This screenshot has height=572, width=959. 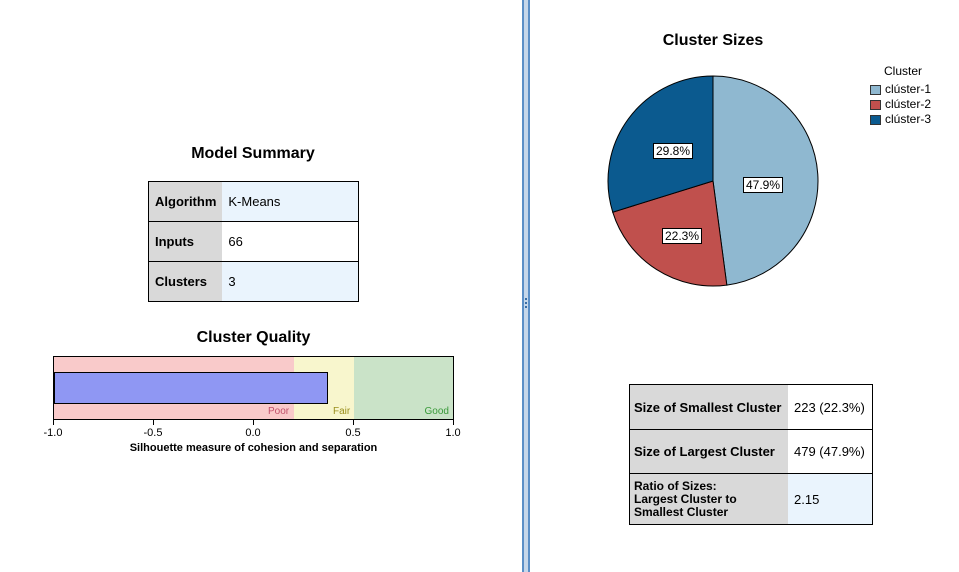 I want to click on pie-label-cluster-1: 47.9%, so click(x=763, y=185).